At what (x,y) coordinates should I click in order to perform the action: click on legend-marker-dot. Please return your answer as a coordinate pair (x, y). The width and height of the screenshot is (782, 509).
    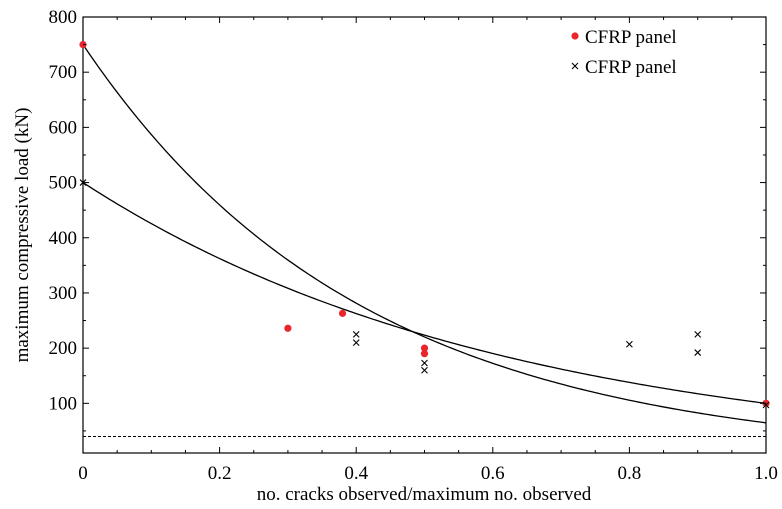
    Looking at the image, I should click on (575, 36).